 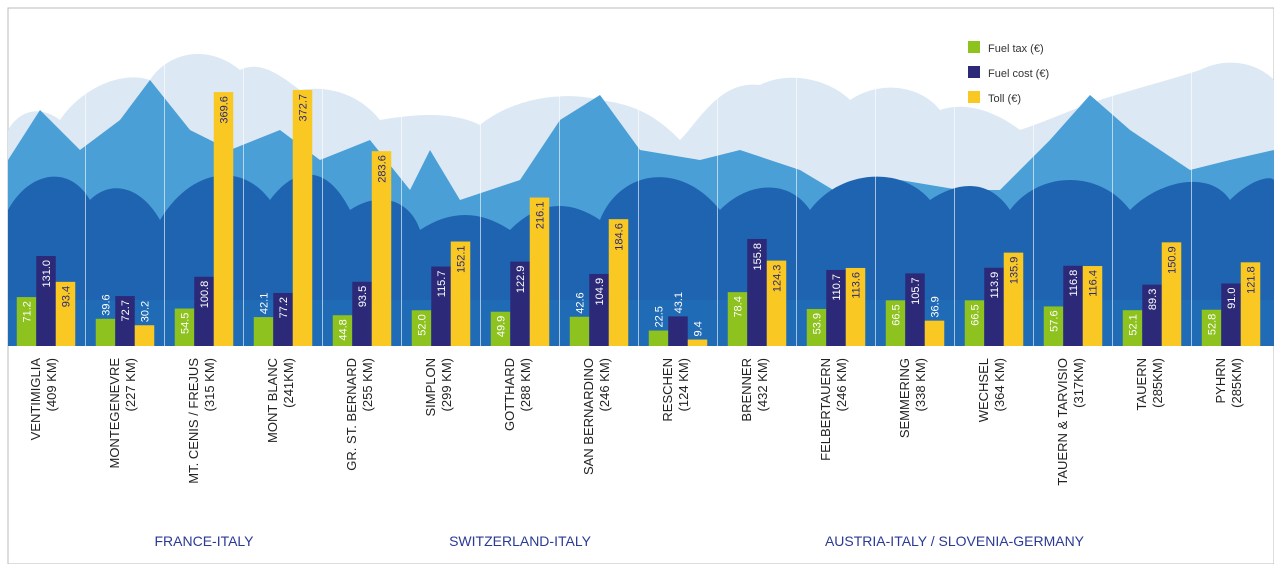 I want to click on value-label: 42.1, so click(x=265, y=303).